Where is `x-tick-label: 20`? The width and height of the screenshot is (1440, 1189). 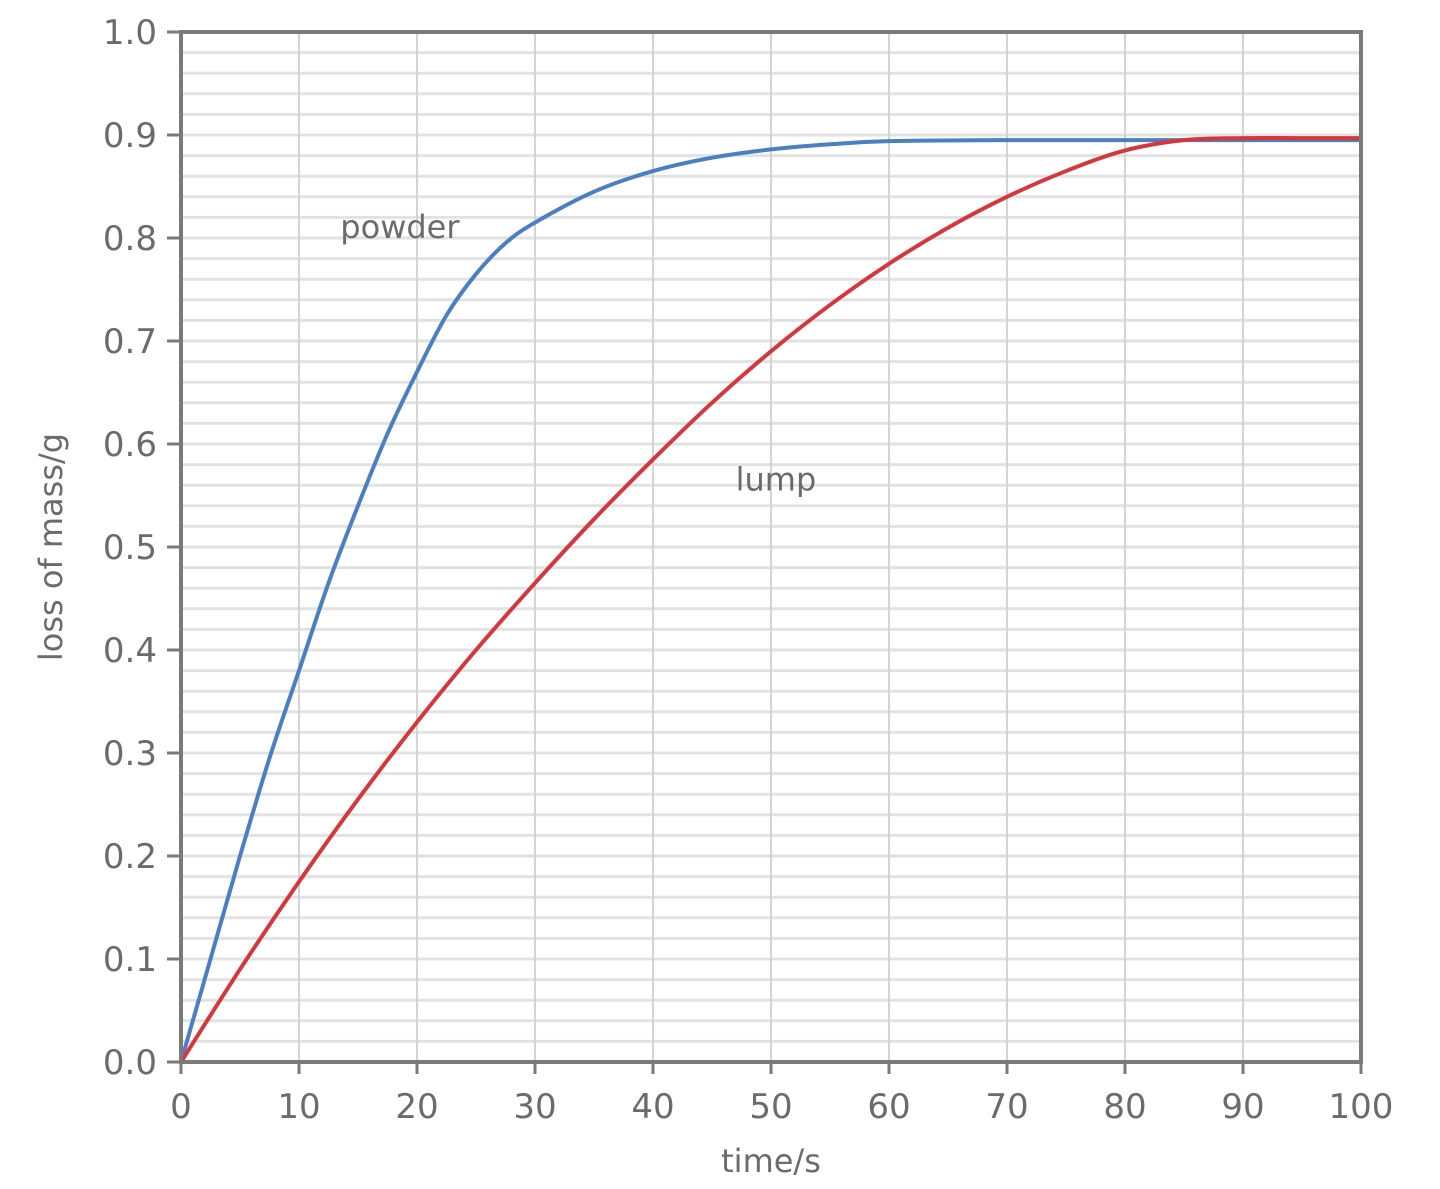
x-tick-label: 20 is located at coordinates (416, 1107).